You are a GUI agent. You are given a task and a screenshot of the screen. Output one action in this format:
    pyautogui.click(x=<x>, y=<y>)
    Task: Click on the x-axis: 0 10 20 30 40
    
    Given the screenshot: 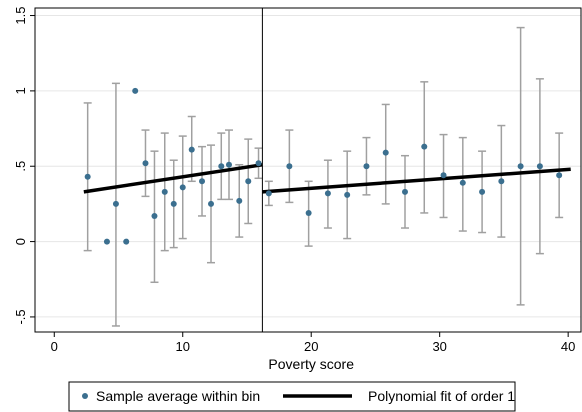 What is the action you would take?
    pyautogui.click(x=313, y=343)
    